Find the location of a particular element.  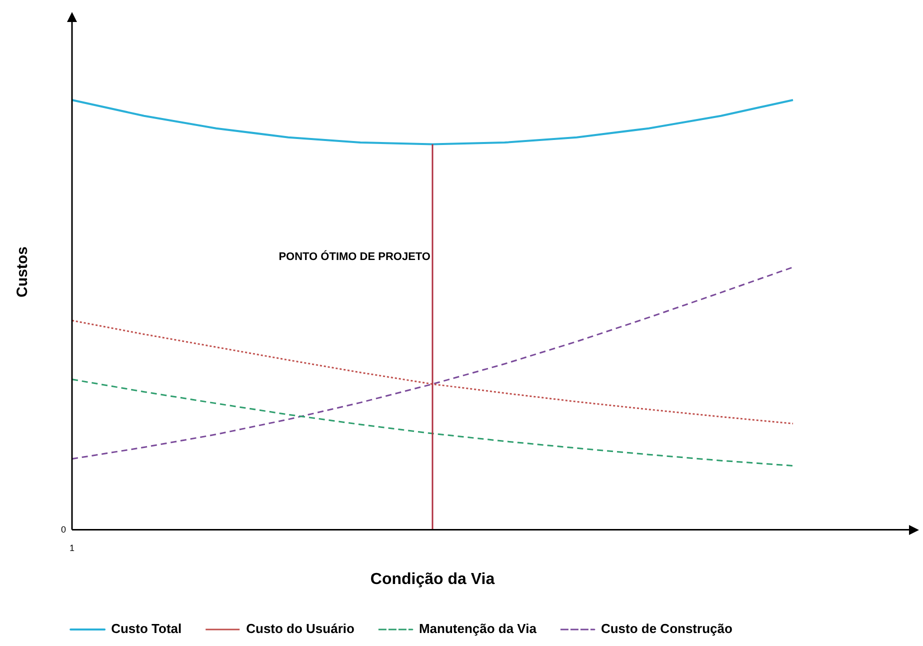

legend-label: Manutenção da Via is located at coordinates (478, 628).